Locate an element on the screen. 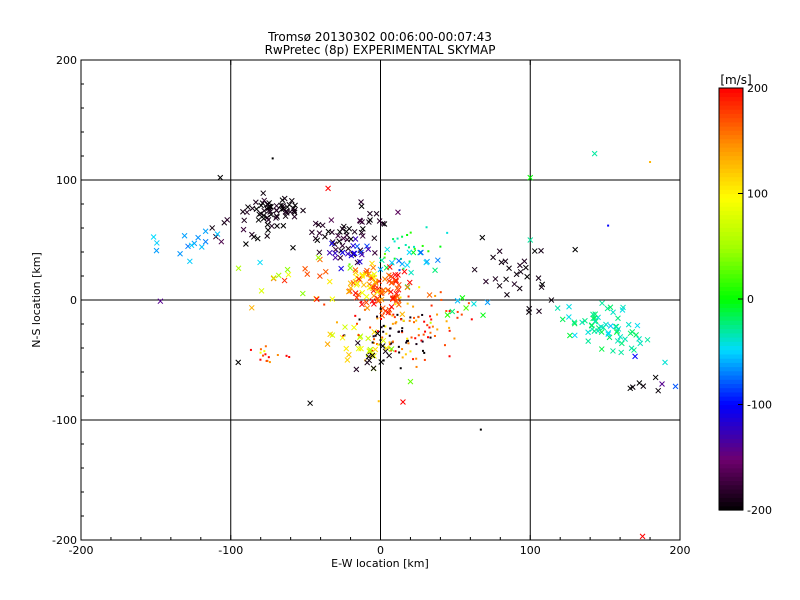 This screenshot has width=800, height=600. colorbar is located at coordinates (731, 299).